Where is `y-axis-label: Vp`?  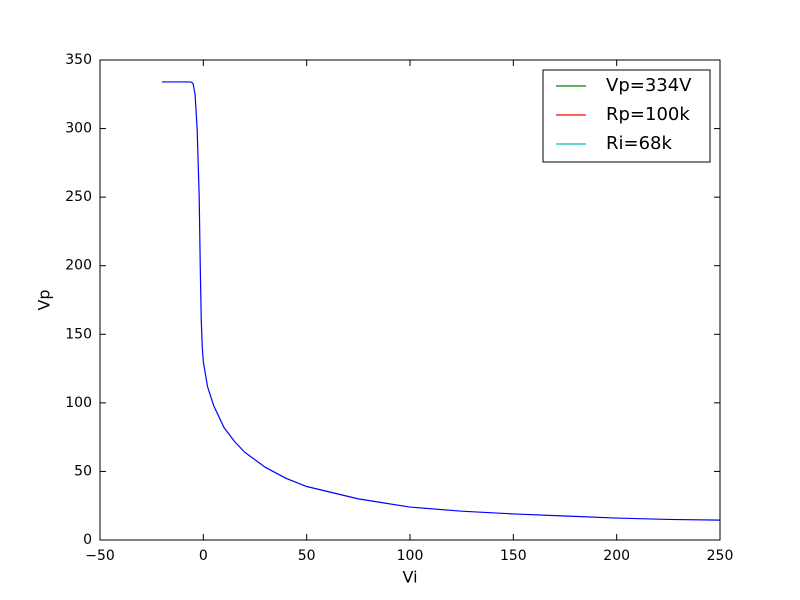
y-axis-label: Vp is located at coordinates (44, 299).